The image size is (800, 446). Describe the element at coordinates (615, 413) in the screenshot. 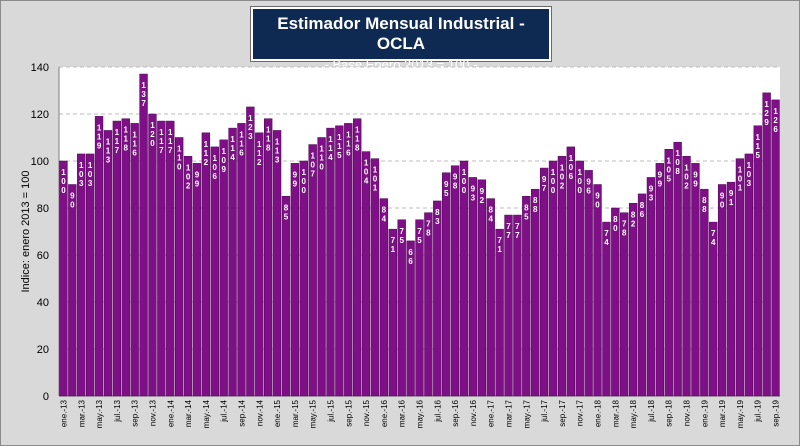

I see `x-tick-label: mar.-18` at that location.